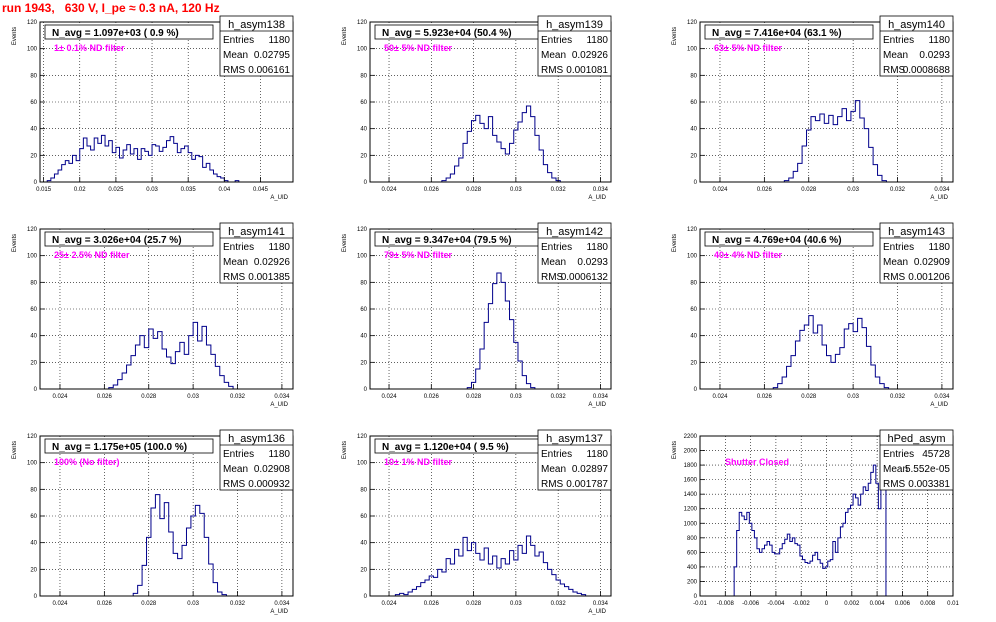  I want to click on histogram-name: h_asym136, so click(256, 439).